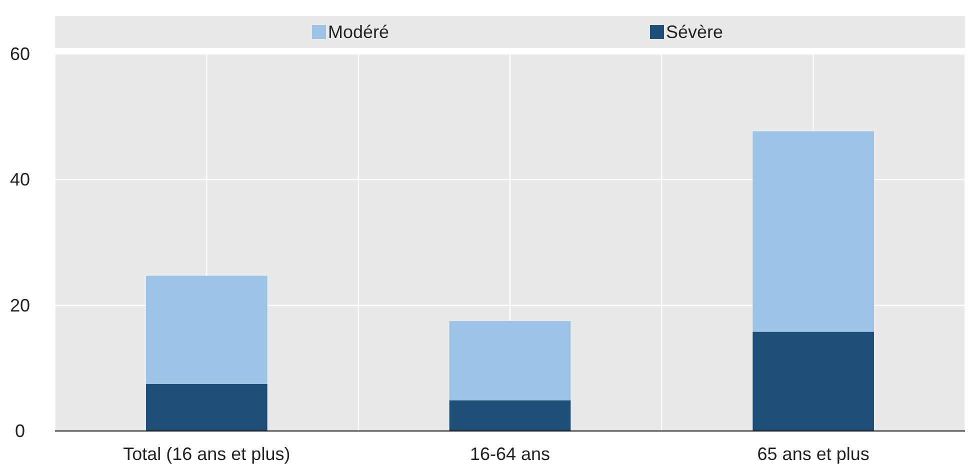 The width and height of the screenshot is (969, 472). What do you see at coordinates (20, 305) in the screenshot?
I see `y-tick-label: 20` at bounding box center [20, 305].